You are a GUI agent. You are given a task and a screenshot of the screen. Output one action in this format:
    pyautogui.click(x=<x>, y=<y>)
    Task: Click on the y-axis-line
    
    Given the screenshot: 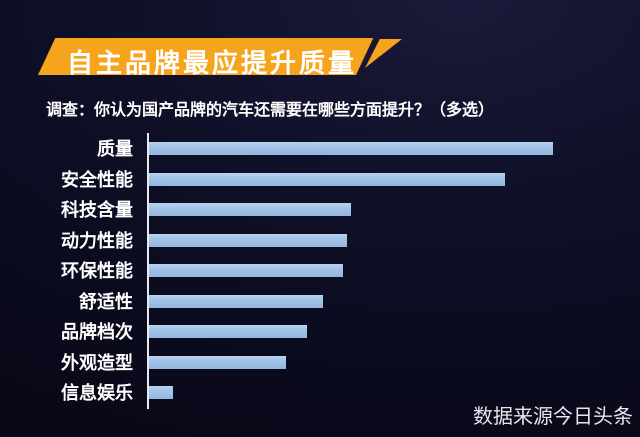 What is the action you would take?
    pyautogui.click(x=148, y=271)
    